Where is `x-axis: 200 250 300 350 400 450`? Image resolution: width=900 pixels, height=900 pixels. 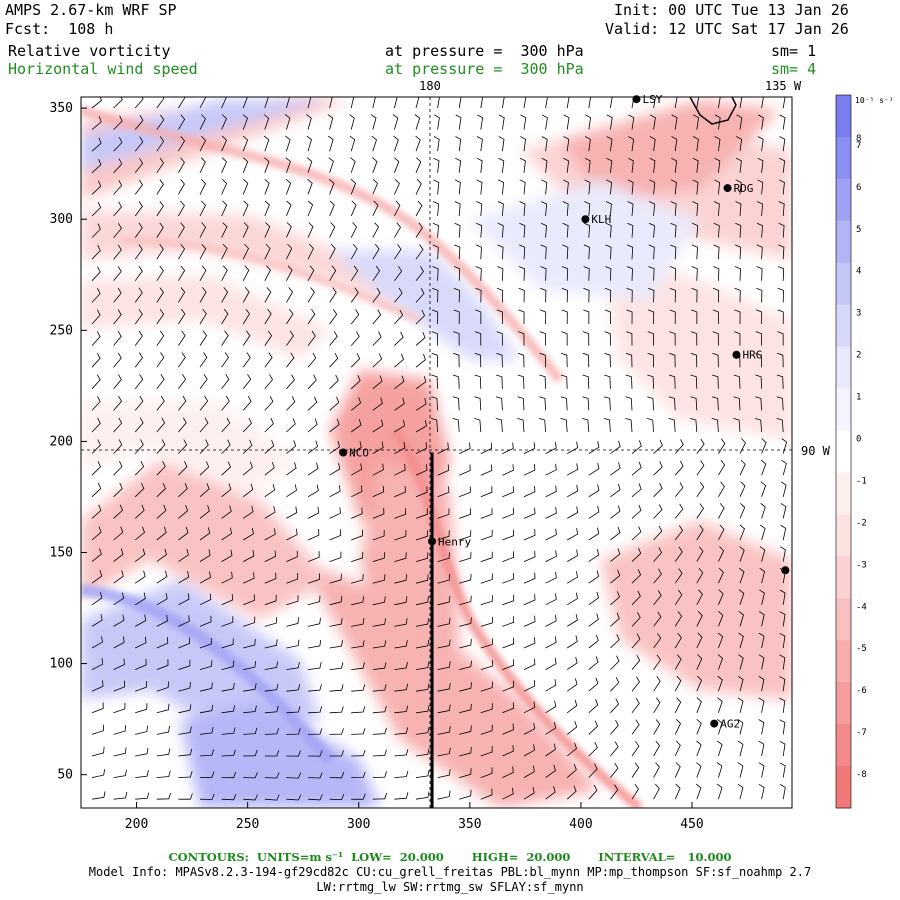
x-axis: 200 250 300 350 400 450 is located at coordinates (414, 817).